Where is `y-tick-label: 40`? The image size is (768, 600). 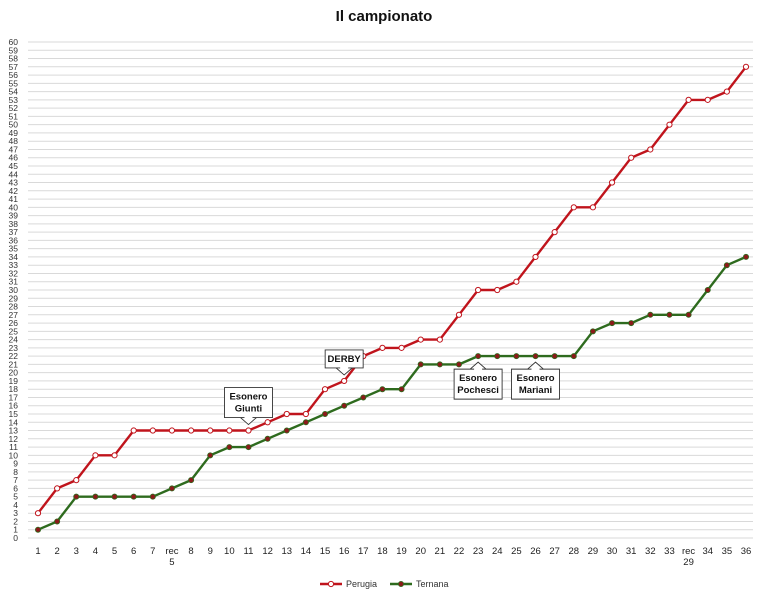
y-tick-label: 40 is located at coordinates (14, 207).